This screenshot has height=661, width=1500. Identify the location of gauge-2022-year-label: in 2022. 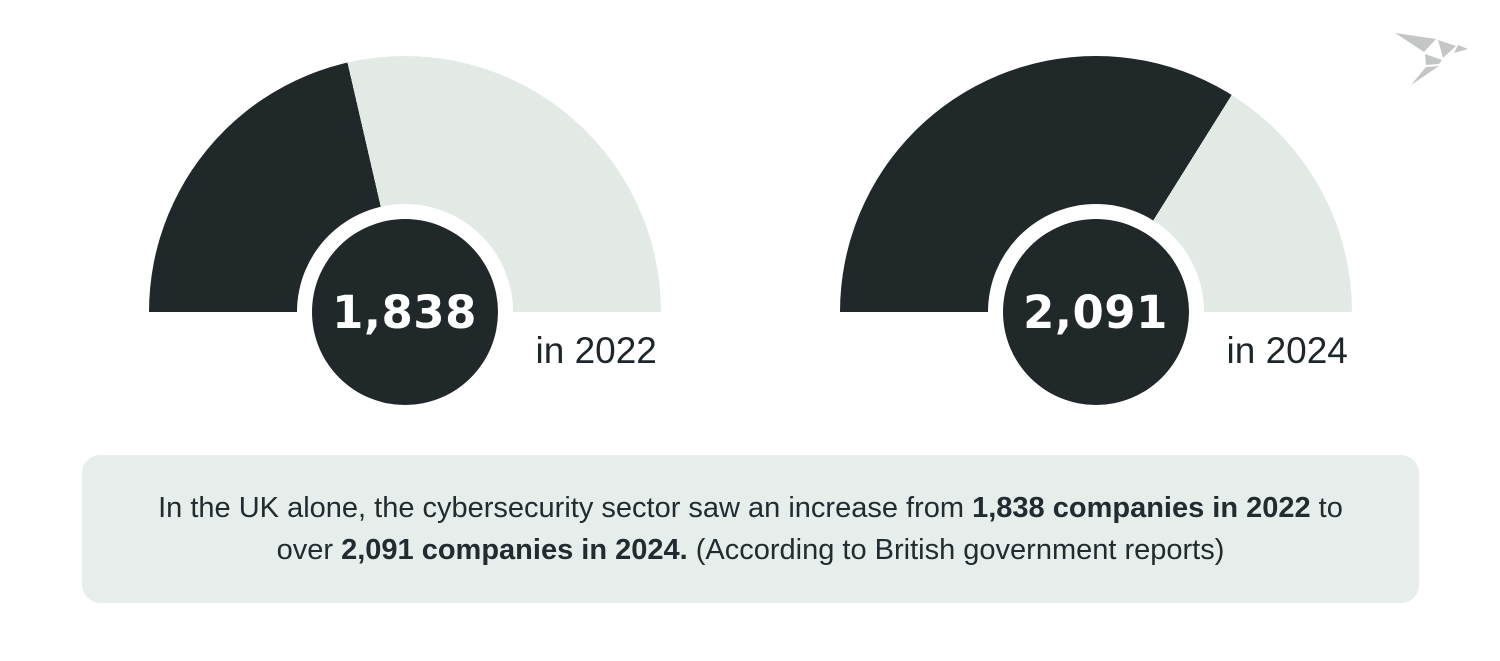
(596, 350).